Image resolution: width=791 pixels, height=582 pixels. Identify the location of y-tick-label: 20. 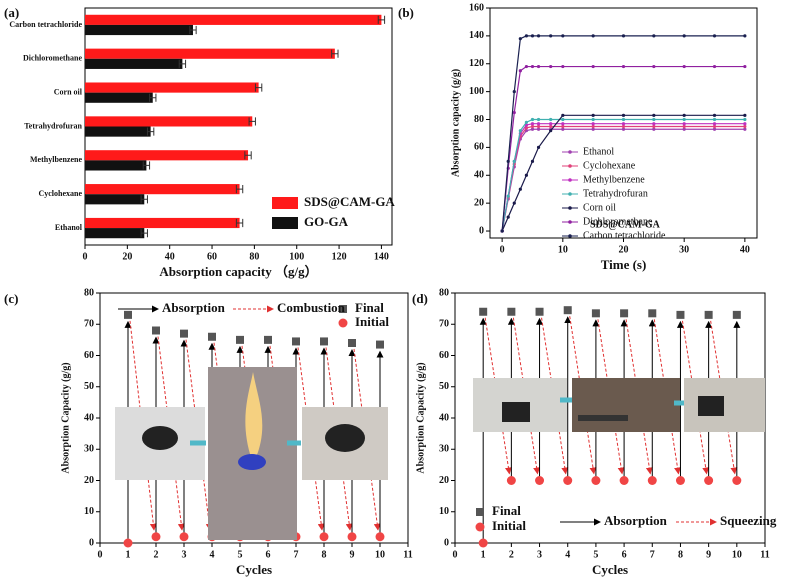
(444, 480).